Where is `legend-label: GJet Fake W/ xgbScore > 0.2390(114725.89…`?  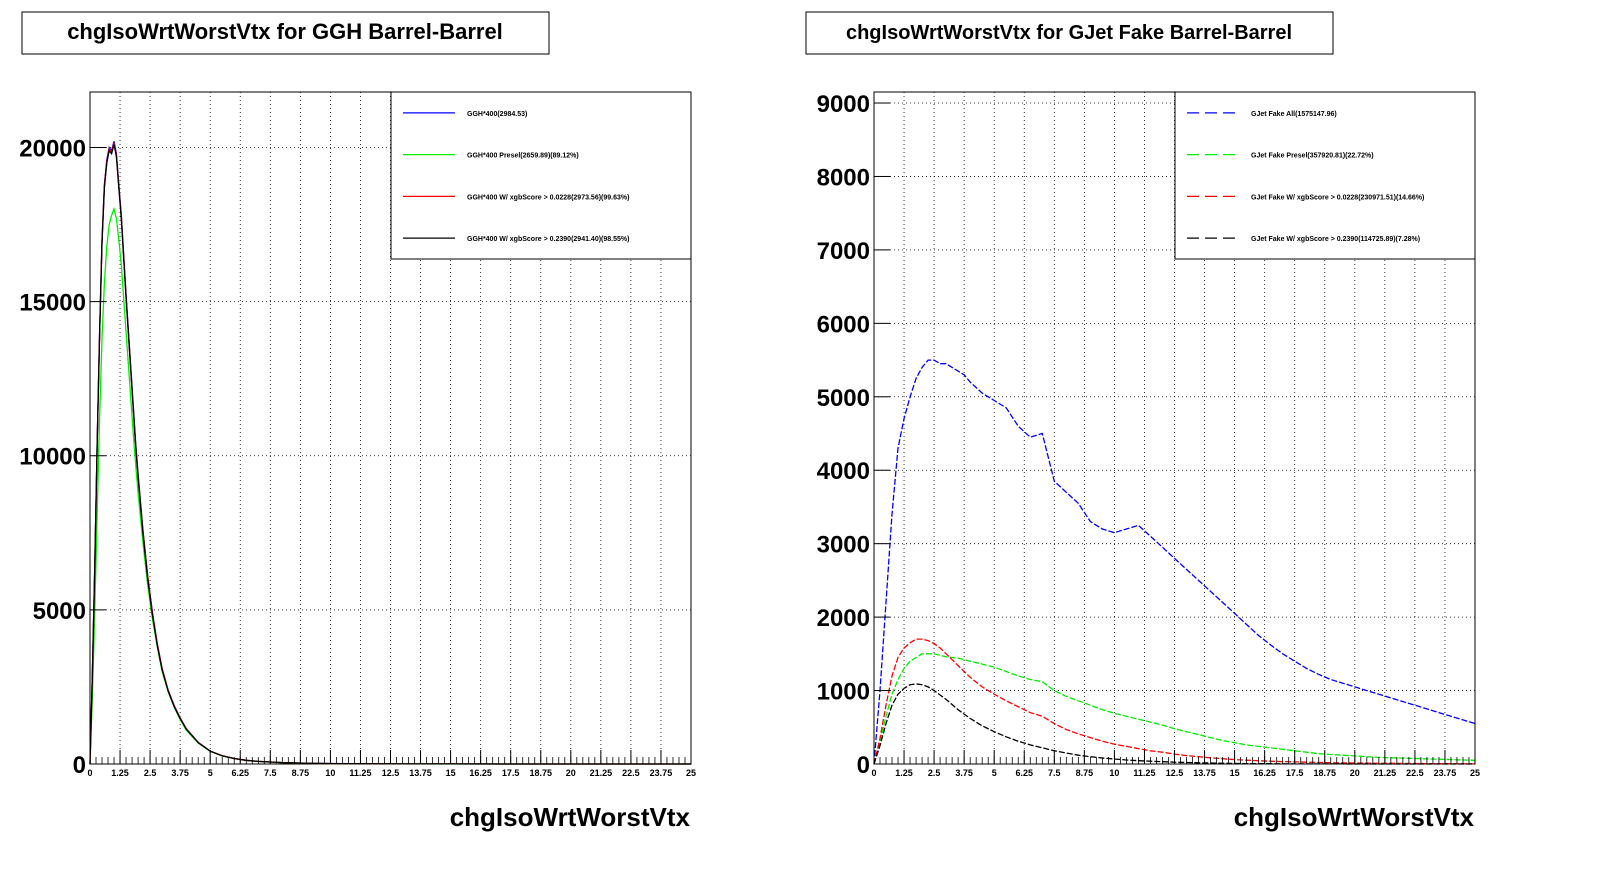
legend-label: GJet Fake W/ xgbScore > 0.2390(114725.89… is located at coordinates (1335, 239).